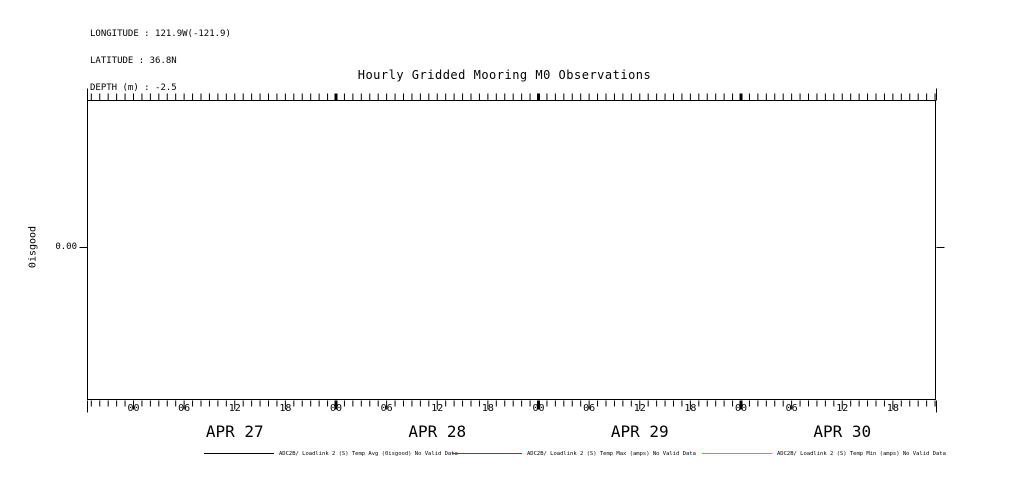  What do you see at coordinates (33, 247) in the screenshot?
I see `y-axis-label: 0isgood` at bounding box center [33, 247].